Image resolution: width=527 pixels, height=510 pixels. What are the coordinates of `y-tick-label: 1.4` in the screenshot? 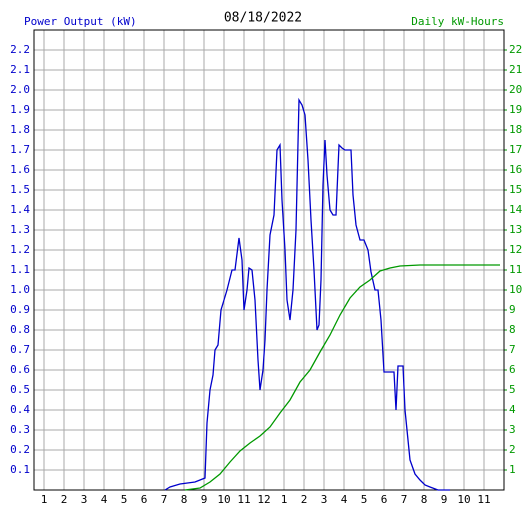 It's located at (20, 209).